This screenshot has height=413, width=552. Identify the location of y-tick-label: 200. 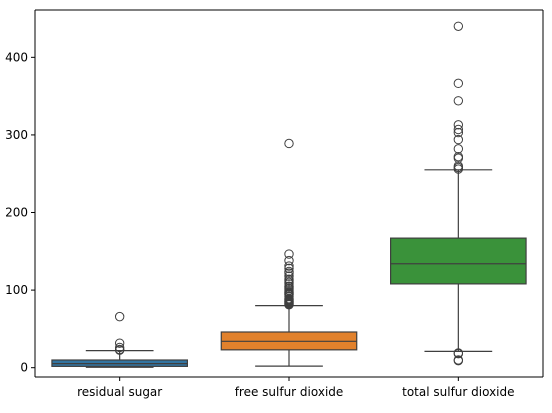
(16, 213).